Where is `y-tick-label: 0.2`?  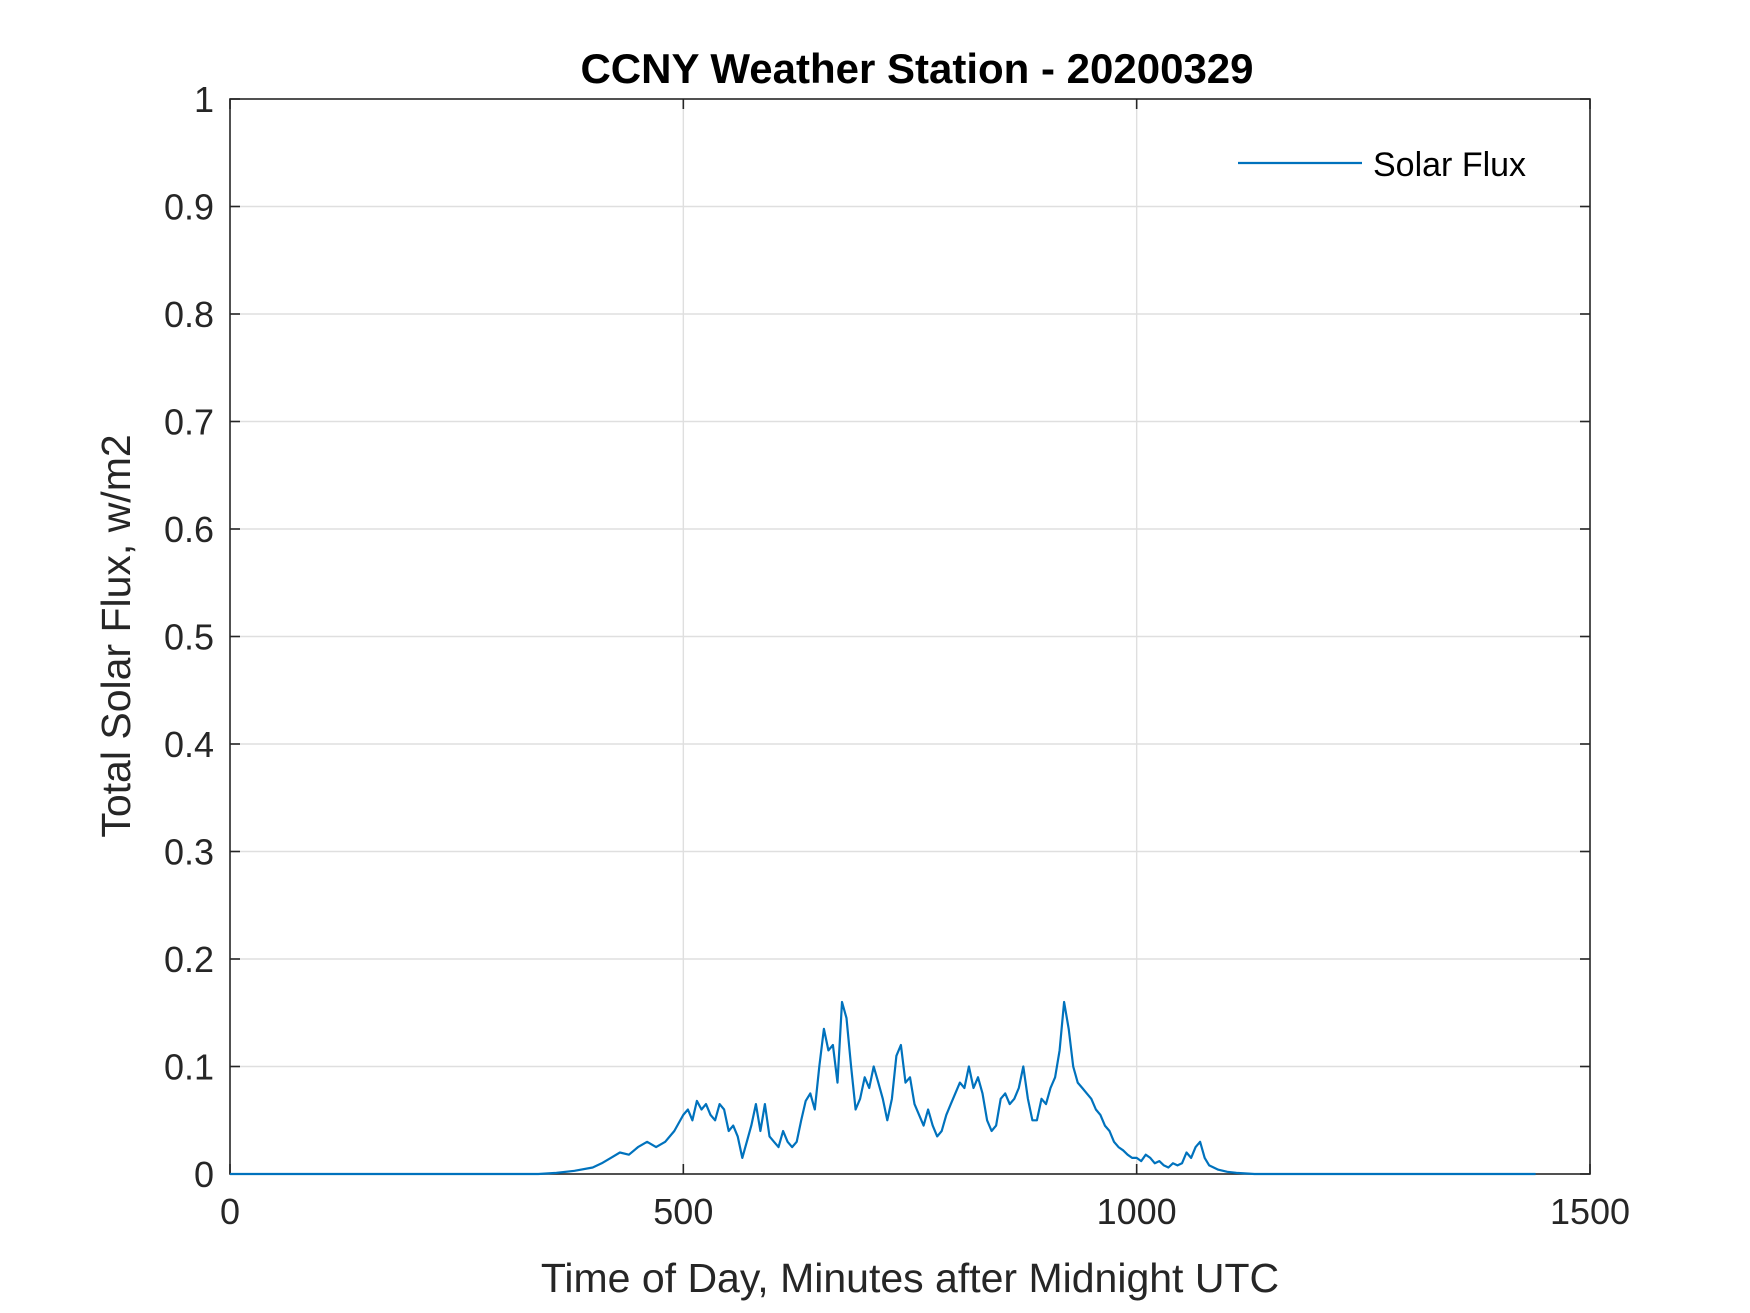 y-tick-label: 0.2 is located at coordinates (189, 959).